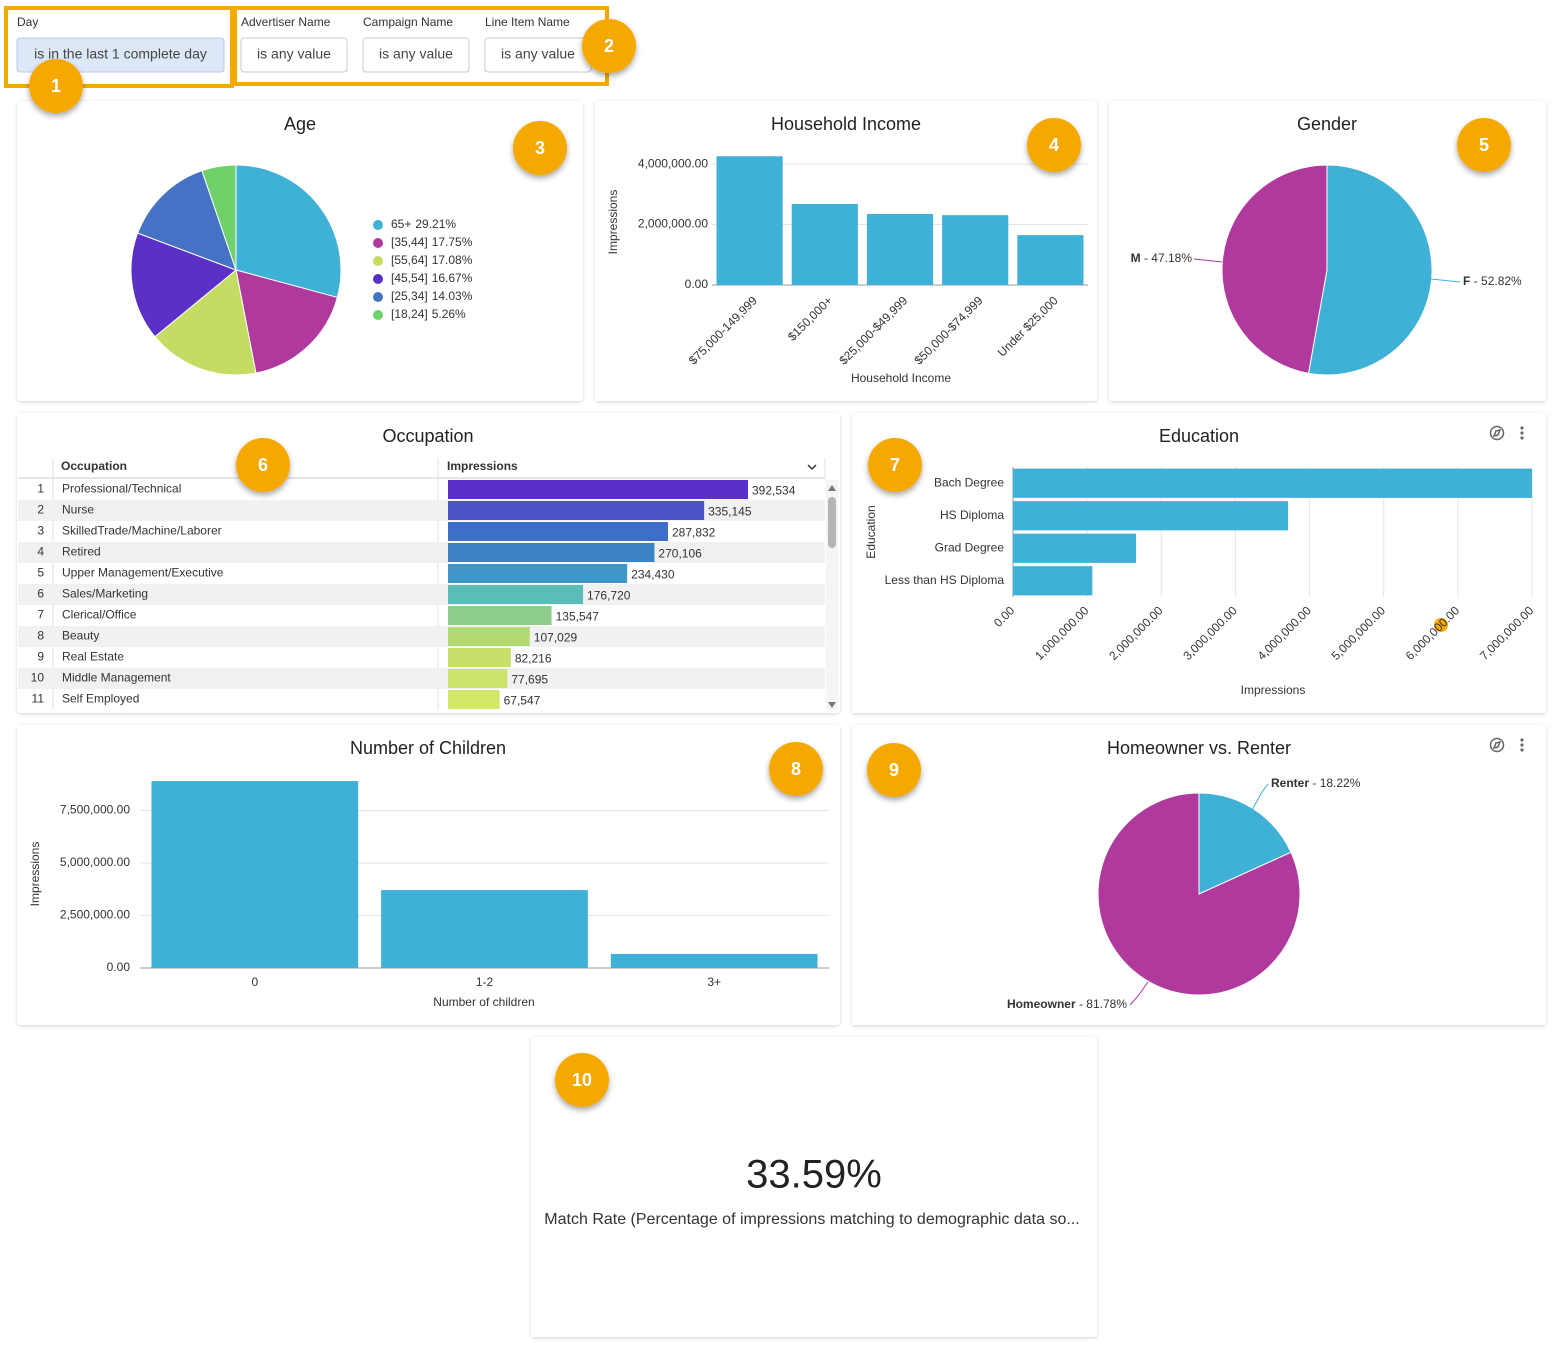 The height and width of the screenshot is (1364, 1563). Describe the element at coordinates (120, 54) in the screenshot. I see `filter-value: is in the last 1 complete day` at that location.